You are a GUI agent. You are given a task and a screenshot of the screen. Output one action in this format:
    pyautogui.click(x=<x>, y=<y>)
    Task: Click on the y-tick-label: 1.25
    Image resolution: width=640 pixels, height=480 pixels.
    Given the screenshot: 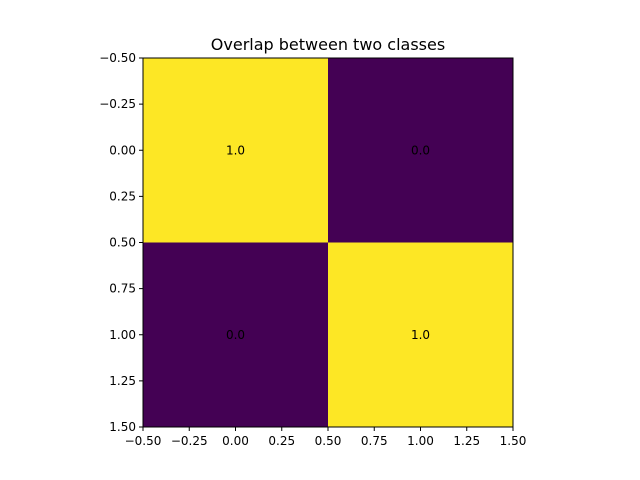 What is the action you would take?
    pyautogui.click(x=122, y=381)
    